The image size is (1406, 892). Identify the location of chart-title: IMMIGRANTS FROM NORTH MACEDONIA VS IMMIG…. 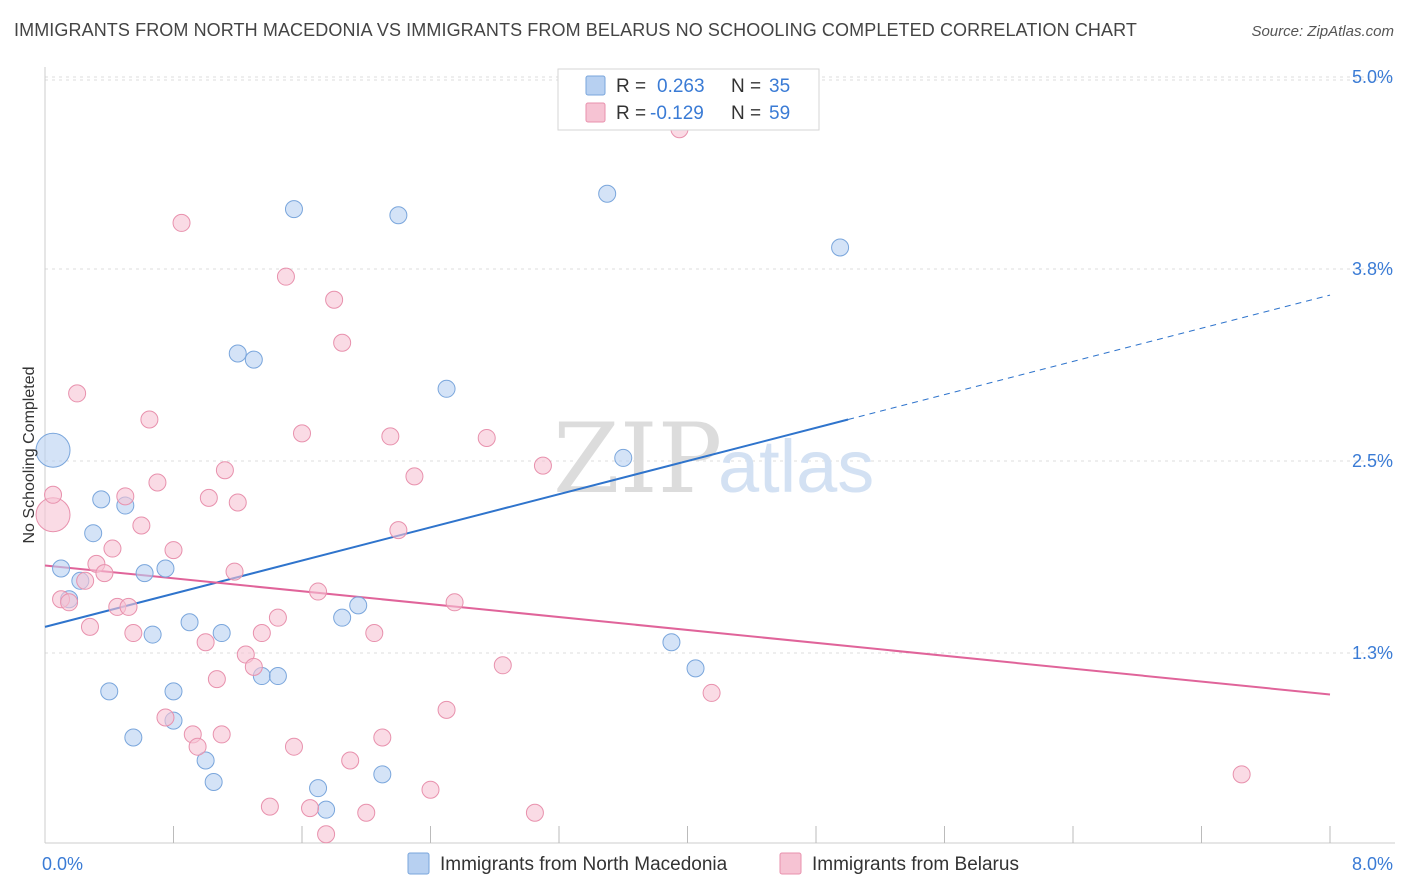
(575, 30).